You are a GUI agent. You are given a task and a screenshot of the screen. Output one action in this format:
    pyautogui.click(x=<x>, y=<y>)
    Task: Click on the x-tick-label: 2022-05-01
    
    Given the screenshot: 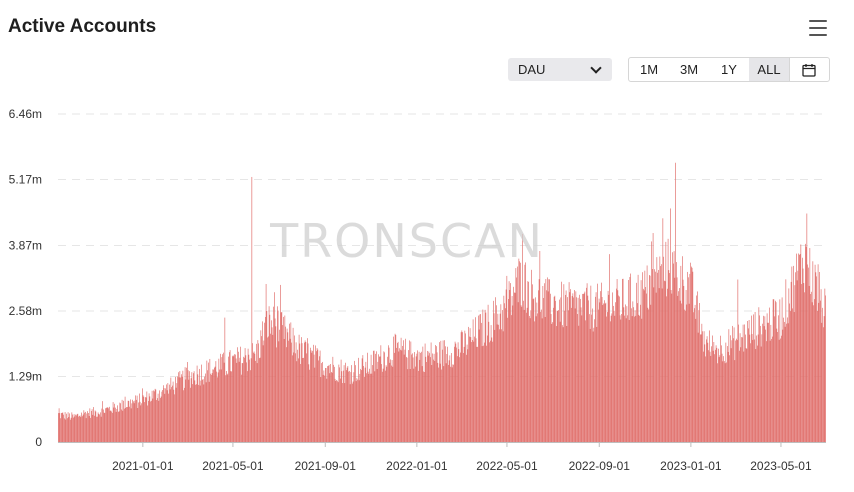 What is the action you would take?
    pyautogui.click(x=507, y=466)
    